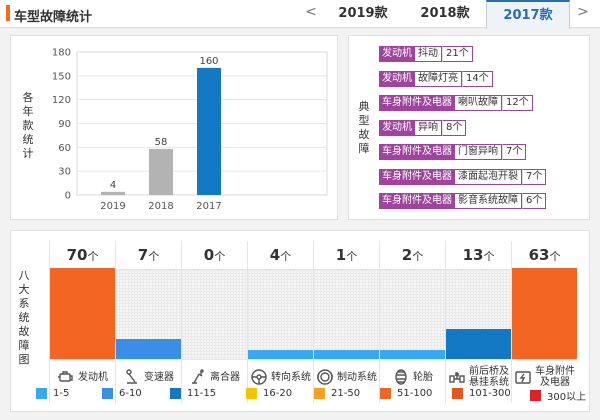  Describe the element at coordinates (161, 142) in the screenshot. I see `bar-value-label: 58` at that location.